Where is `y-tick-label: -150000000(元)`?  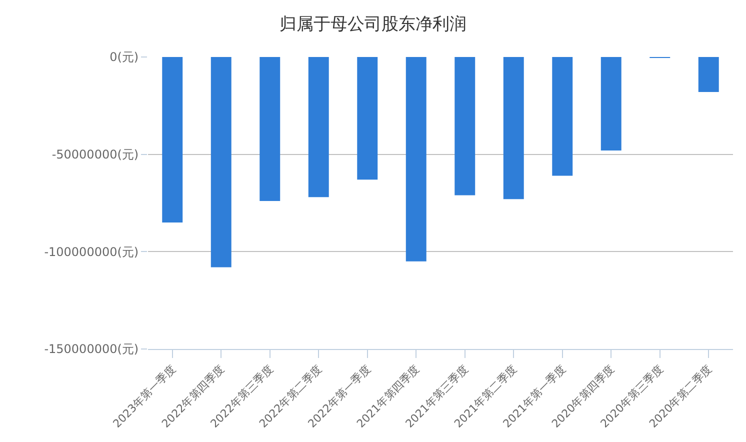
y-tick-label: -150000000(元) is located at coordinates (91, 349).